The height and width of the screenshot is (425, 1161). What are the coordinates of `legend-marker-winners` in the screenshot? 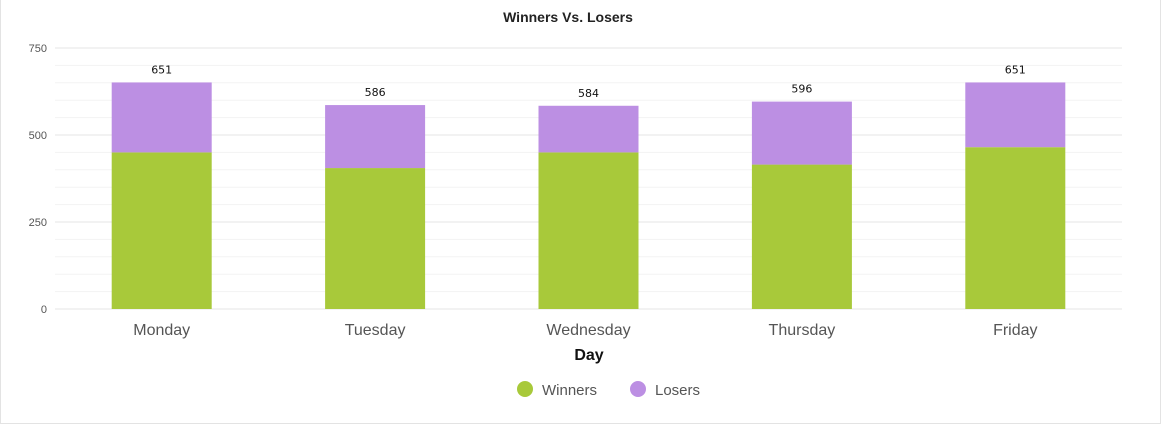 It's located at (525, 389).